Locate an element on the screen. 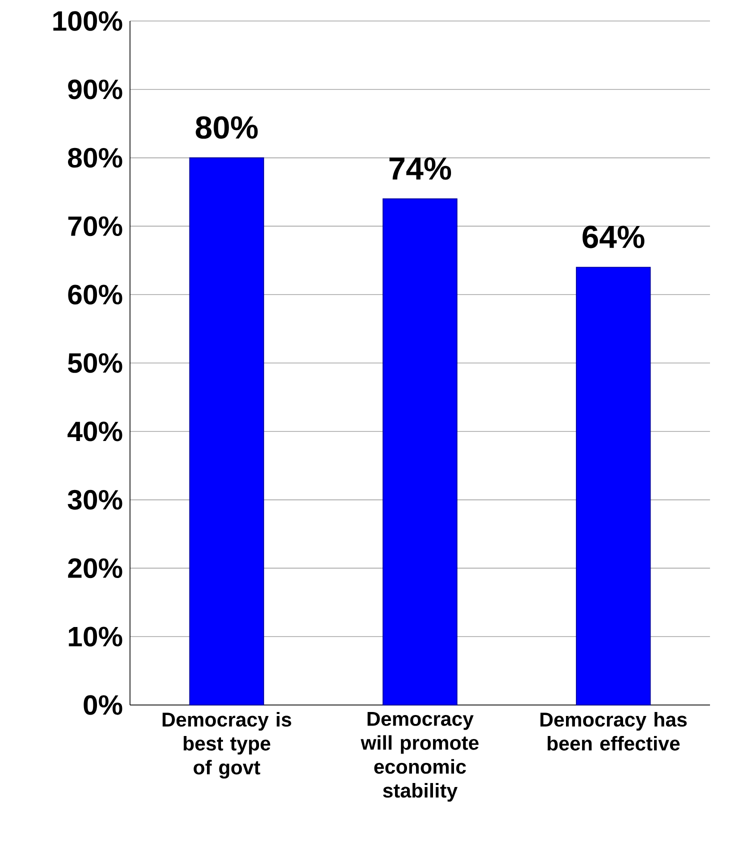 This screenshot has width=729, height=867. y-tick-label: 10% is located at coordinates (95, 636).